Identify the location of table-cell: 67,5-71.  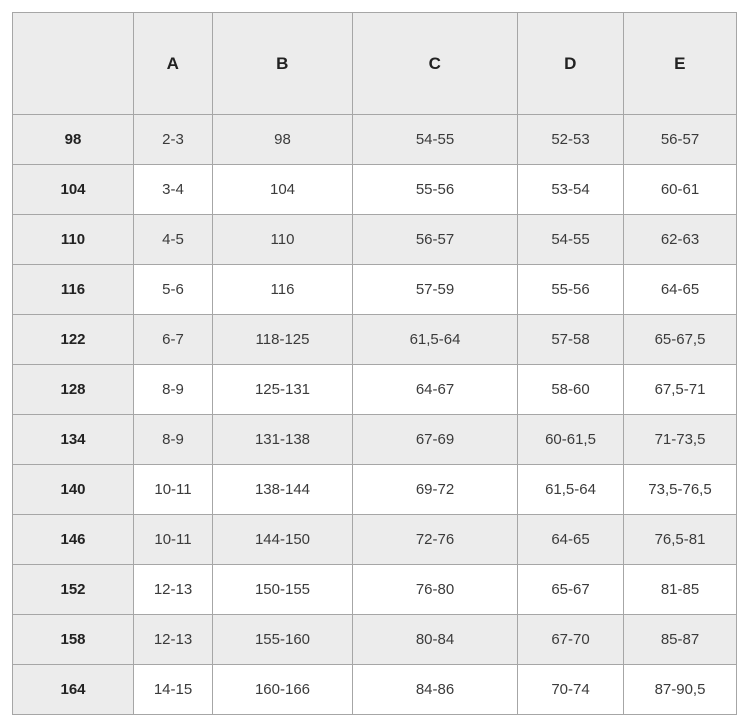
(680, 389).